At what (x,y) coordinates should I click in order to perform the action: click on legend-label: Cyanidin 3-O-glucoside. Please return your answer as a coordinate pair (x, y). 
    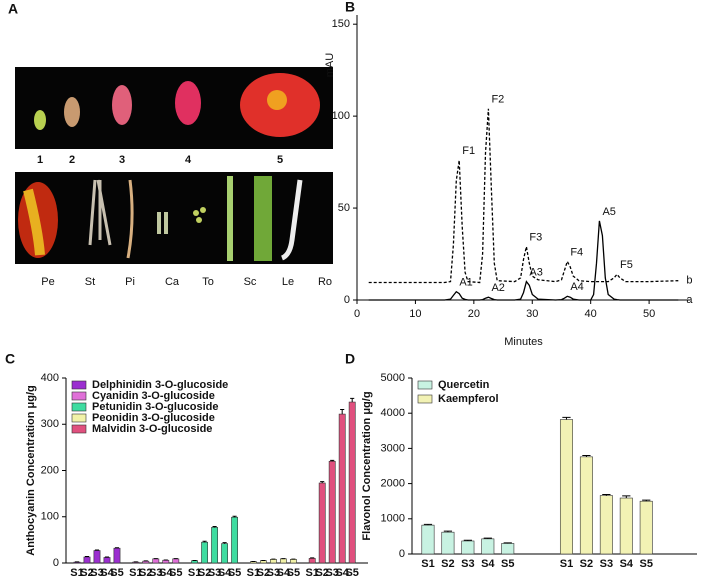
    Looking at the image, I should click on (153, 396).